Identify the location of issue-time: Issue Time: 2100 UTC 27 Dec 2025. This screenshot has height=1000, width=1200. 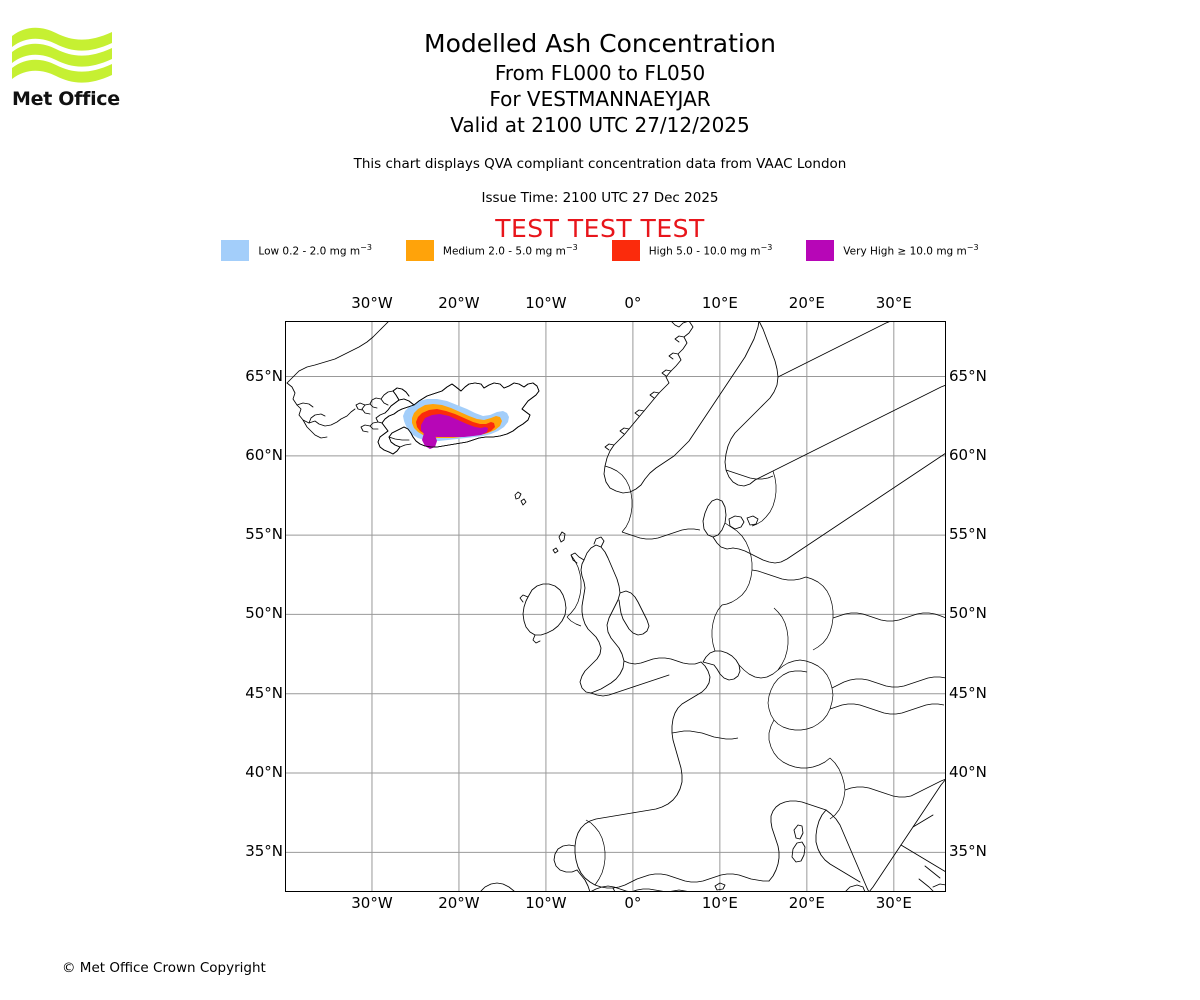
(600, 198).